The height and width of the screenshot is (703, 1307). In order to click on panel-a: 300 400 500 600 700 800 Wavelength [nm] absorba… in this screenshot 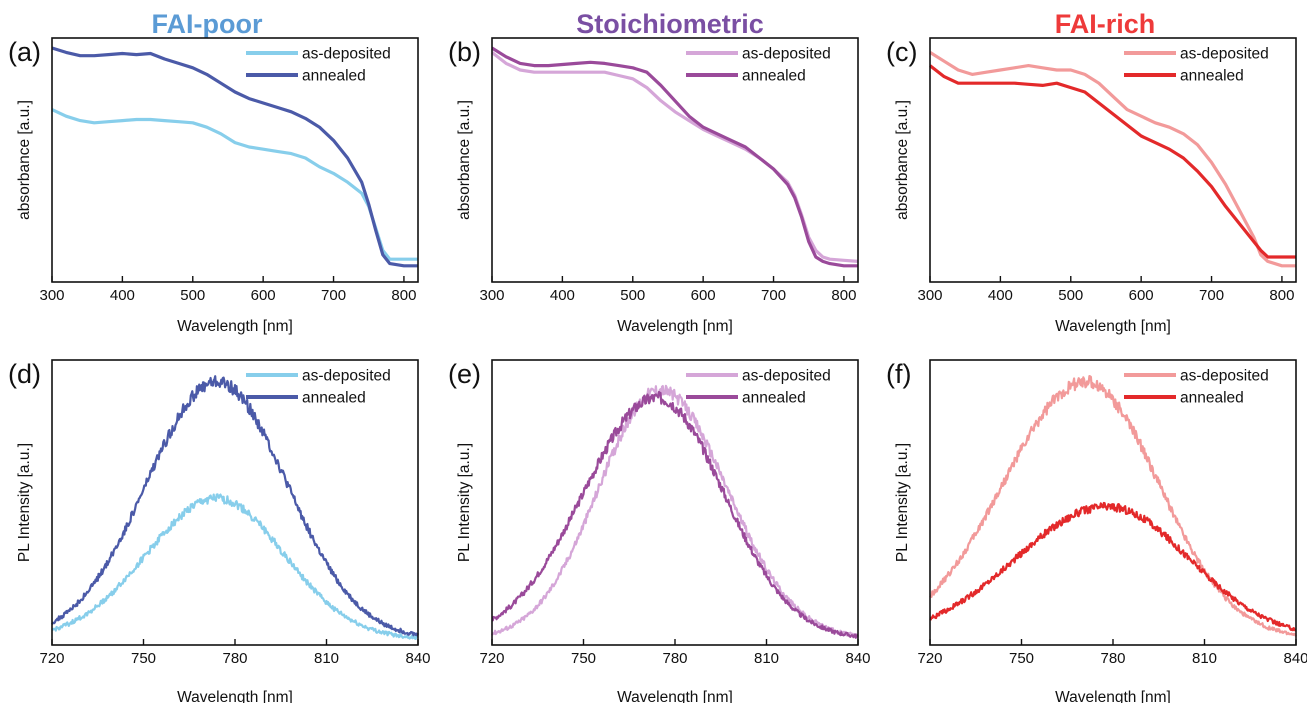, I will do `click(213, 186)`.